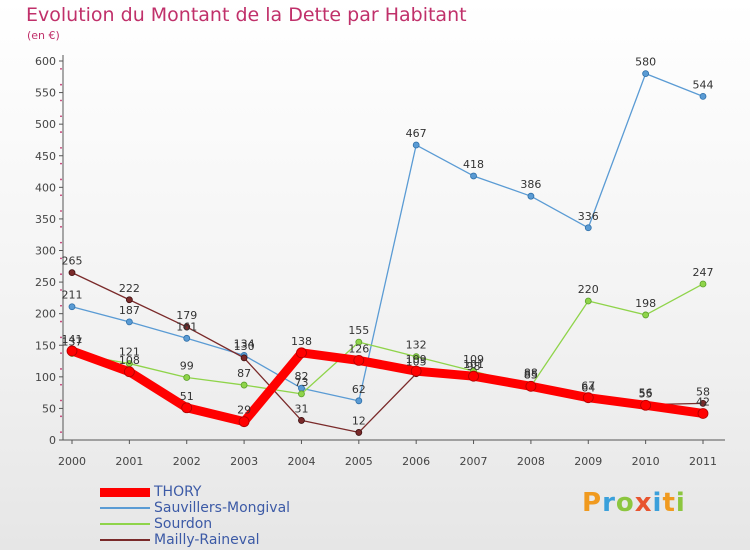 This screenshot has height=550, width=750. Describe the element at coordinates (473, 164) in the screenshot. I see `data-label: 418` at that location.